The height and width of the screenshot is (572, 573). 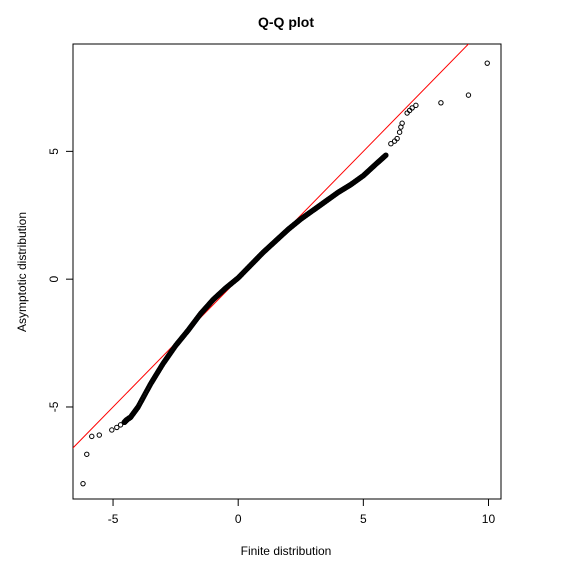 What do you see at coordinates (54, 279) in the screenshot?
I see `y-tick-label: 0` at bounding box center [54, 279].